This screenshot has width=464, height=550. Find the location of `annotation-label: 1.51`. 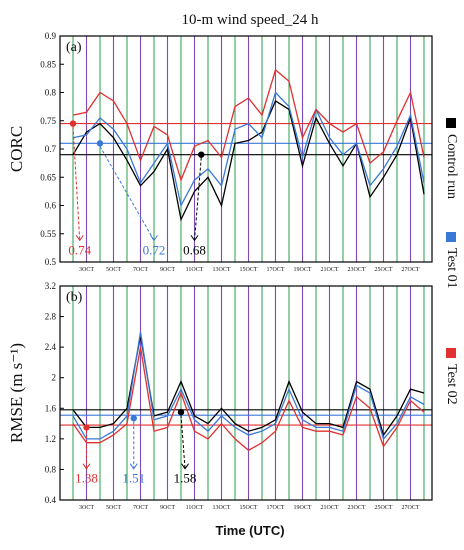

annotation-label: 1.51 is located at coordinates (133, 478).